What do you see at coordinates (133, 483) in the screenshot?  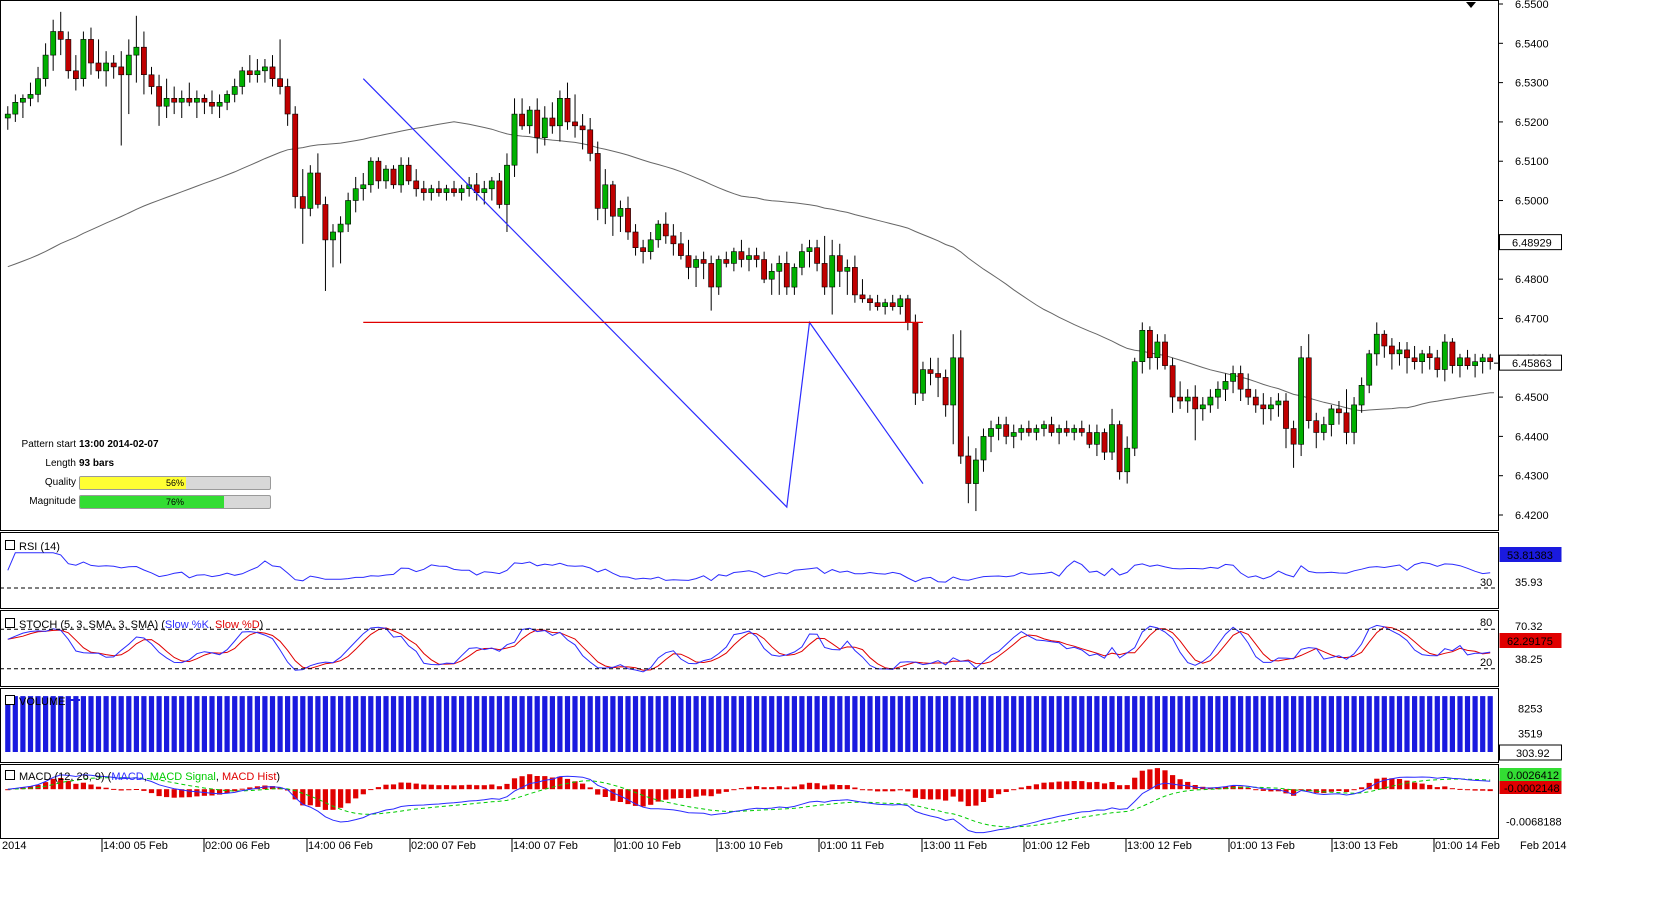 I see `quality-bar-fill` at bounding box center [133, 483].